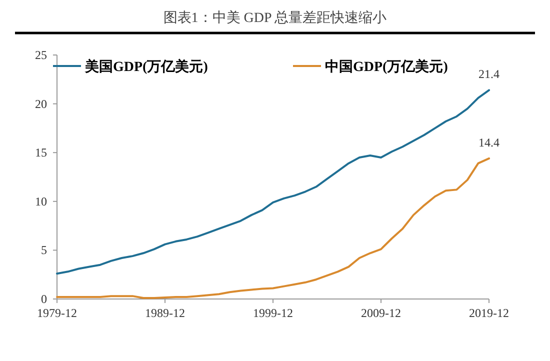 This screenshot has width=550, height=361. What do you see at coordinates (44, 299) in the screenshot?
I see `y-tick-label: 0` at bounding box center [44, 299].